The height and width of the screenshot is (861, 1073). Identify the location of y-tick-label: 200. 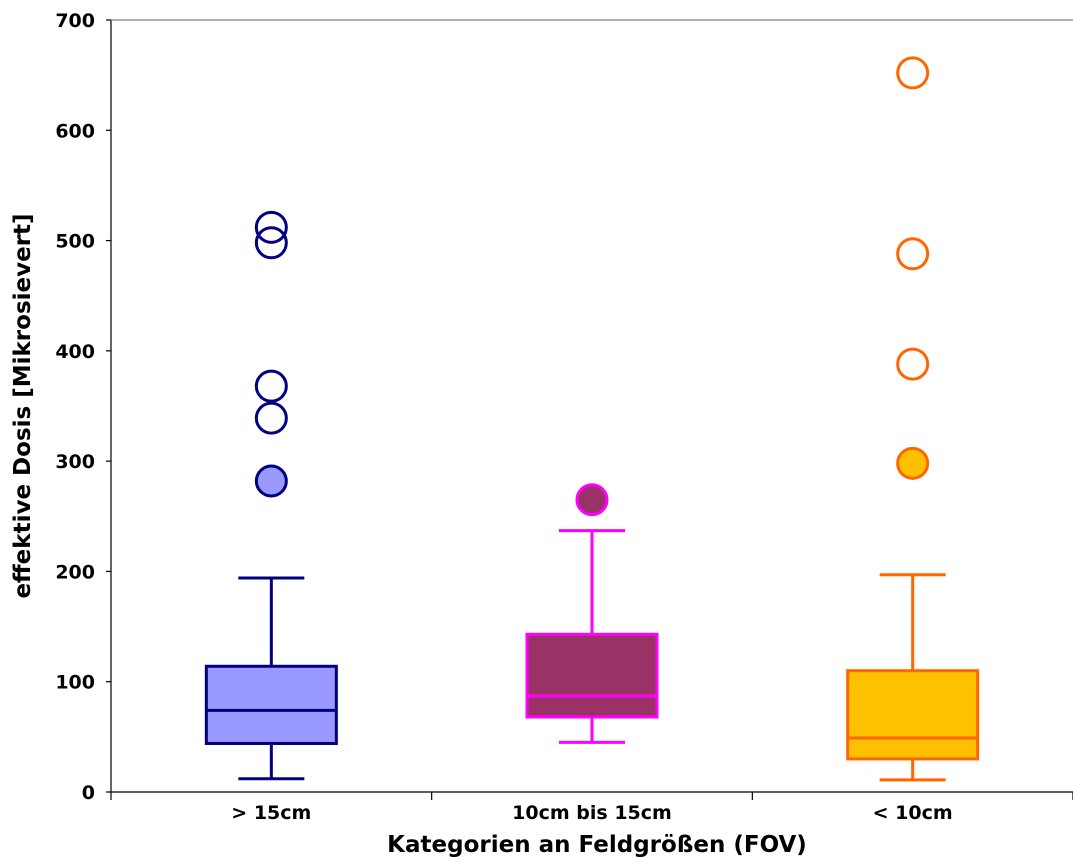
(75, 572).